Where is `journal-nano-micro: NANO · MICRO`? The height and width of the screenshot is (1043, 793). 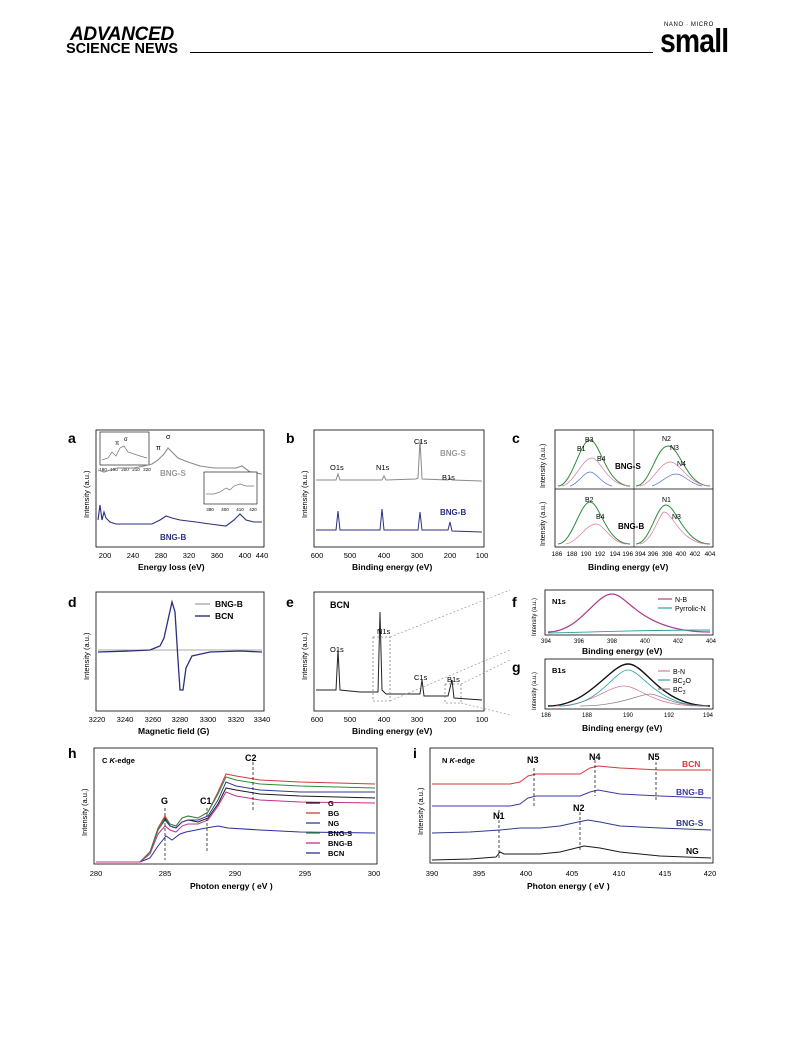
journal-nano-micro: NANO · MICRO is located at coordinates (689, 25).